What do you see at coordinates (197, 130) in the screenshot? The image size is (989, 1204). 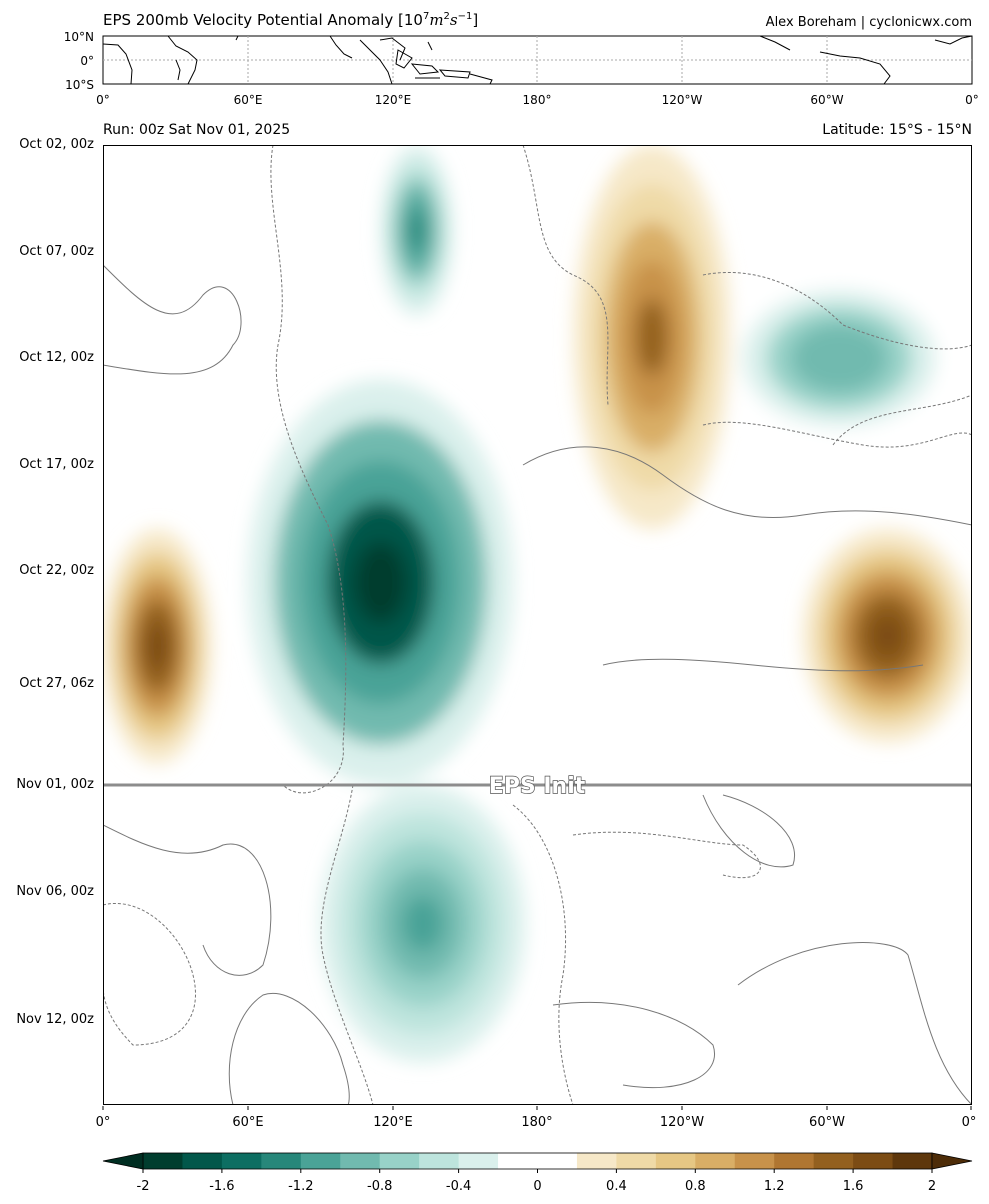 I see `run-label: Run: 00z Sat Nov 01, 2025` at bounding box center [197, 130].